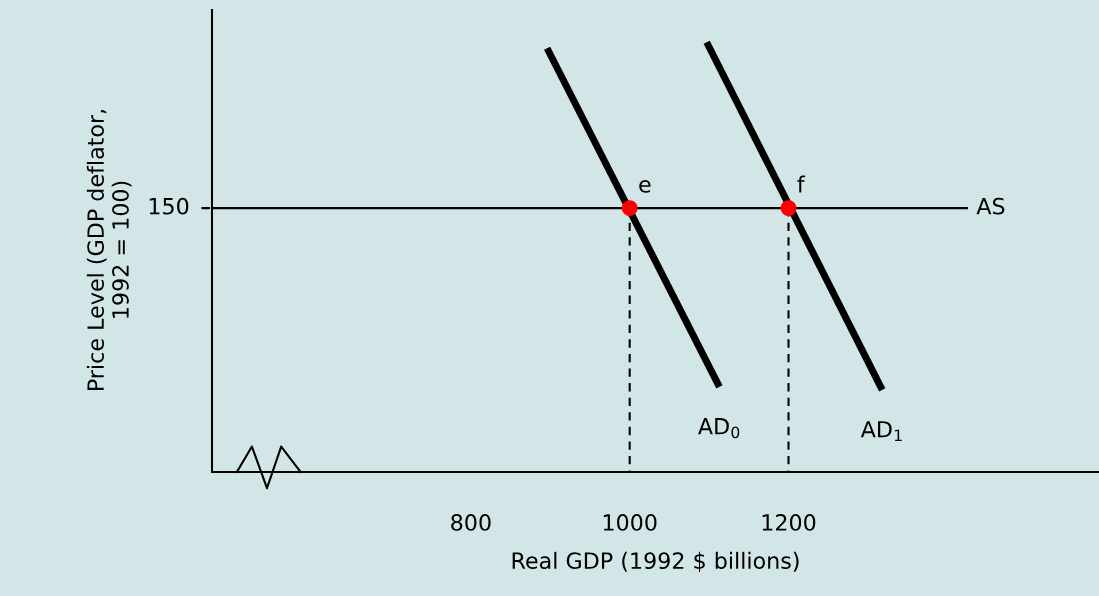 This screenshot has height=596, width=1099. I want to click on x-tick-label: 800, so click(471, 522).